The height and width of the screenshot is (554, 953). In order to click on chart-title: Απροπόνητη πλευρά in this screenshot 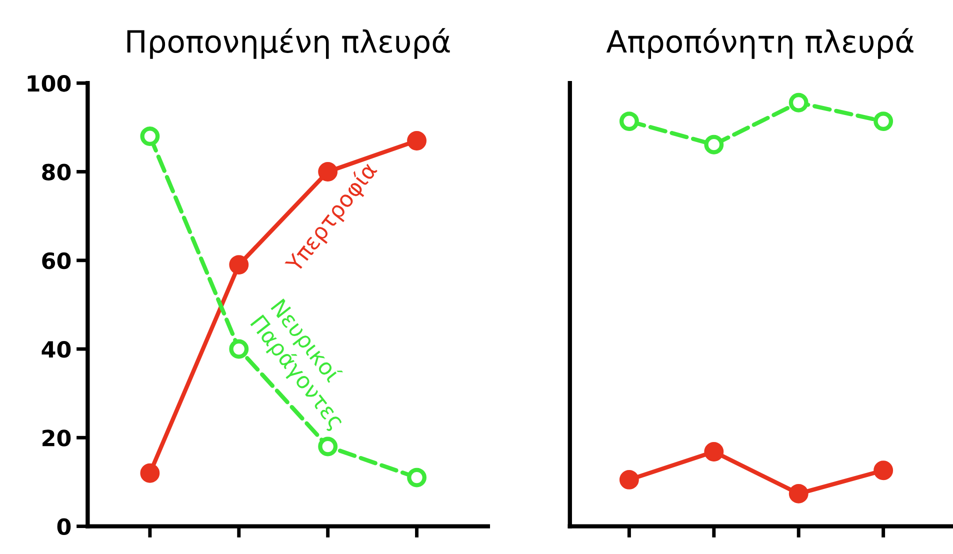, I will do `click(760, 43)`.